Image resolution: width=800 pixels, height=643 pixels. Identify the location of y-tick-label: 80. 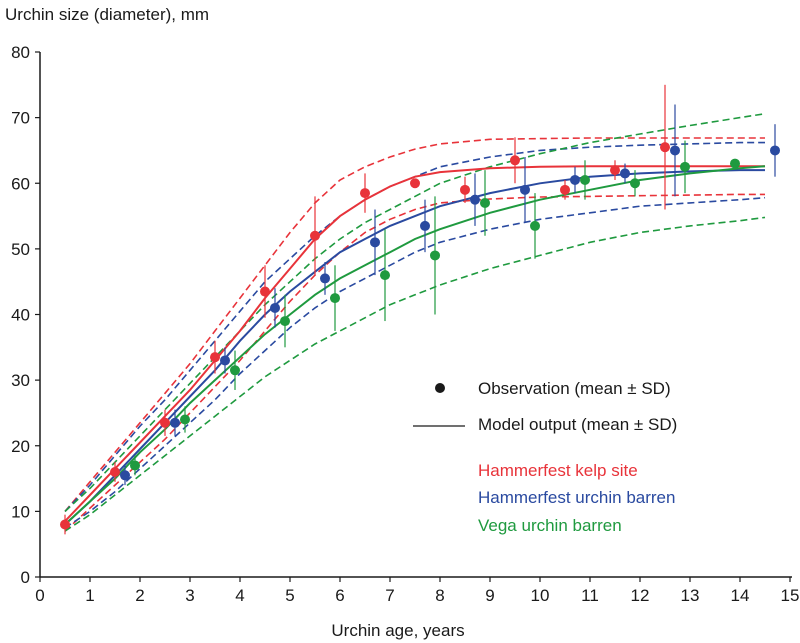
(20, 52).